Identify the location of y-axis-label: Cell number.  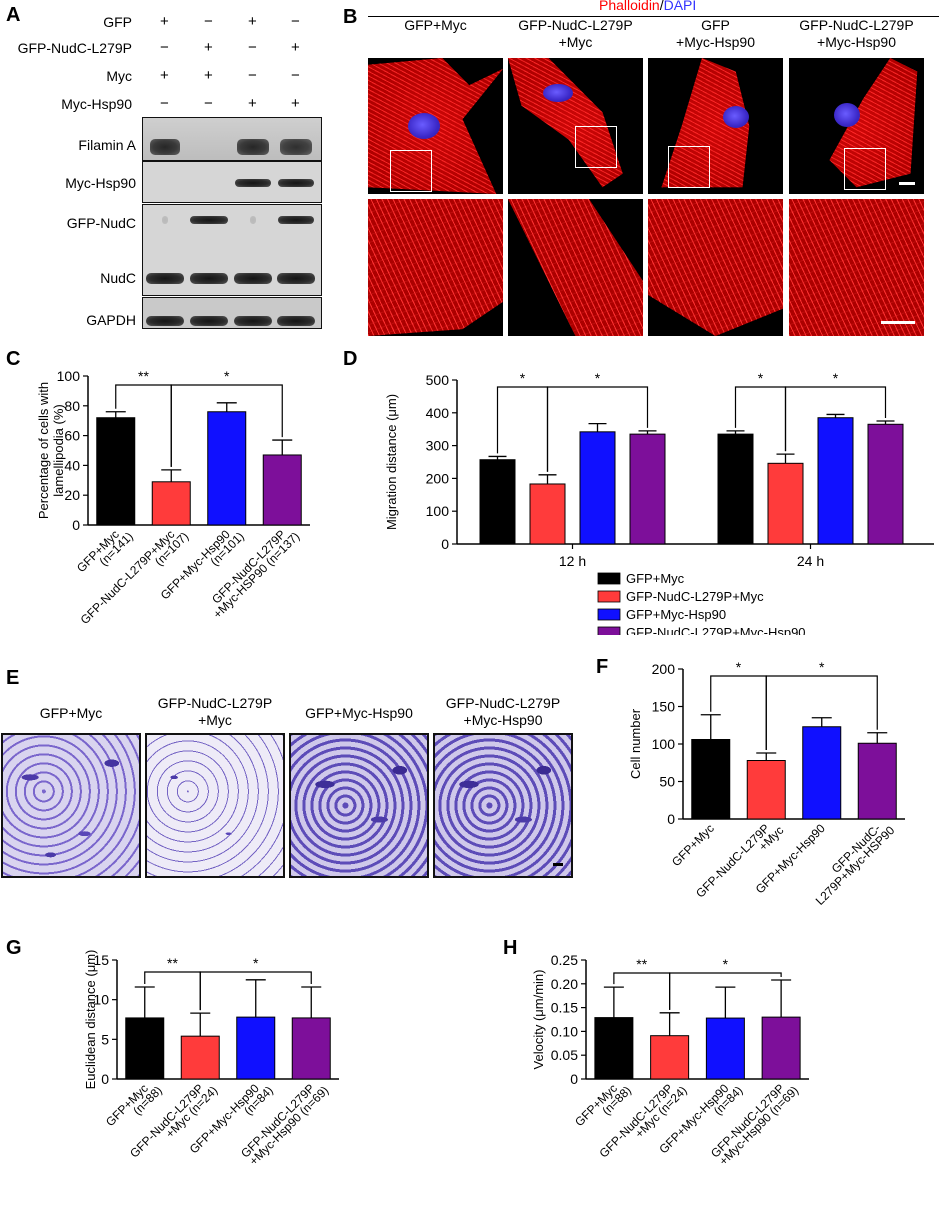
(635, 743).